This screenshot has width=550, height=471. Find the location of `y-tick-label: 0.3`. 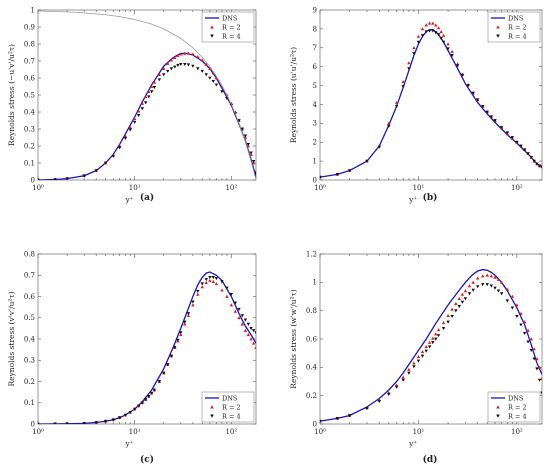

y-tick-label: 0.3 is located at coordinates (29, 129).